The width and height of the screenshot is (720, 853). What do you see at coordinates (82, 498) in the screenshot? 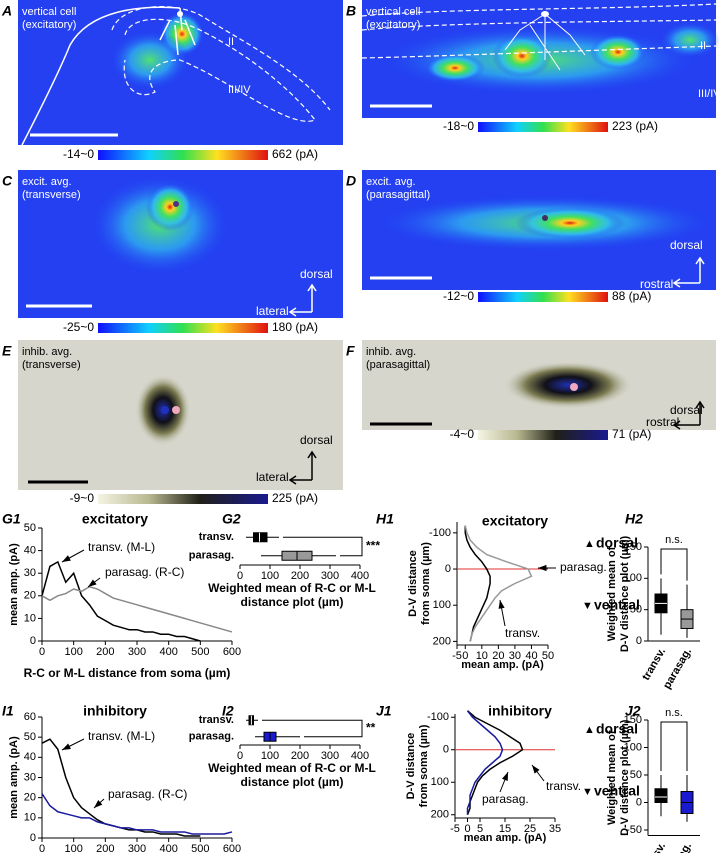
I see `colorbar-min: -9~0` at bounding box center [82, 498].